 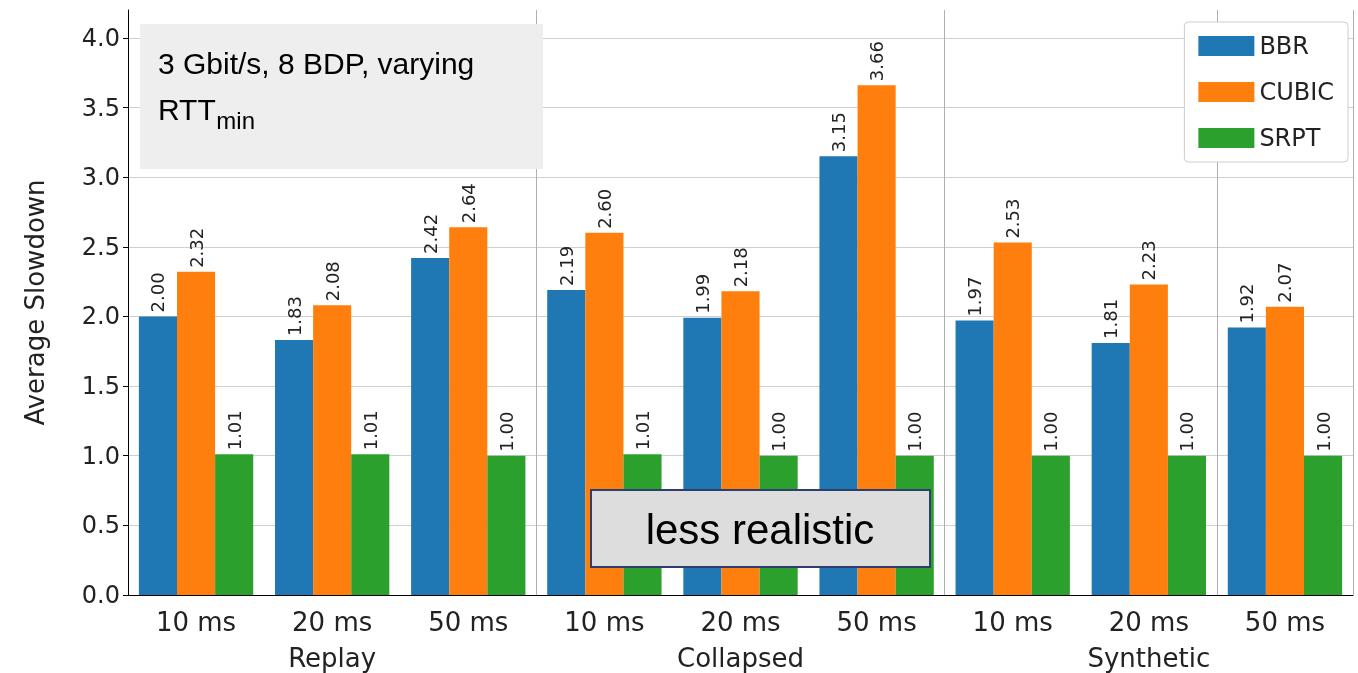 I want to click on y-axis-title: Average Slowdown, so click(x=35, y=302).